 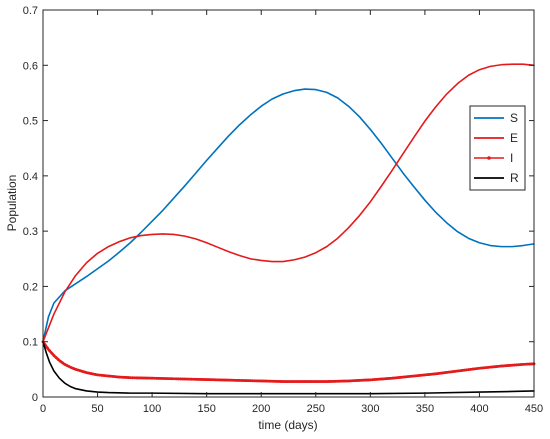 What do you see at coordinates (206, 409) in the screenshot?
I see `x-tick-label: 150` at bounding box center [206, 409].